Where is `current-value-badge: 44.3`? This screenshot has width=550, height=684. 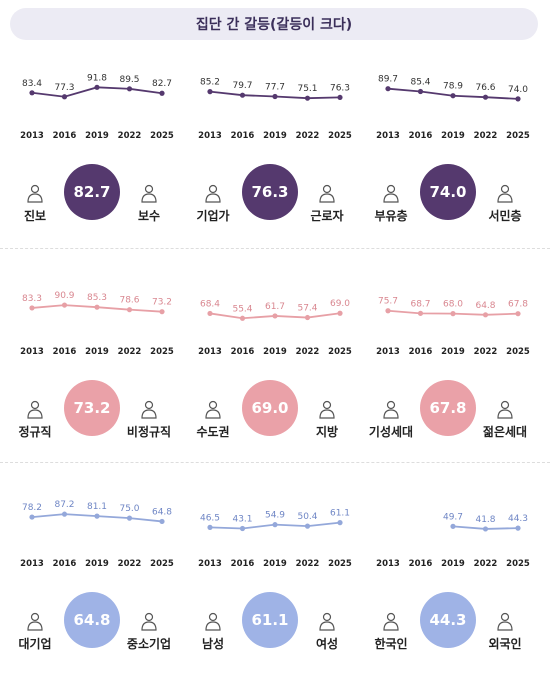
current-value-badge: 44.3 is located at coordinates (448, 620).